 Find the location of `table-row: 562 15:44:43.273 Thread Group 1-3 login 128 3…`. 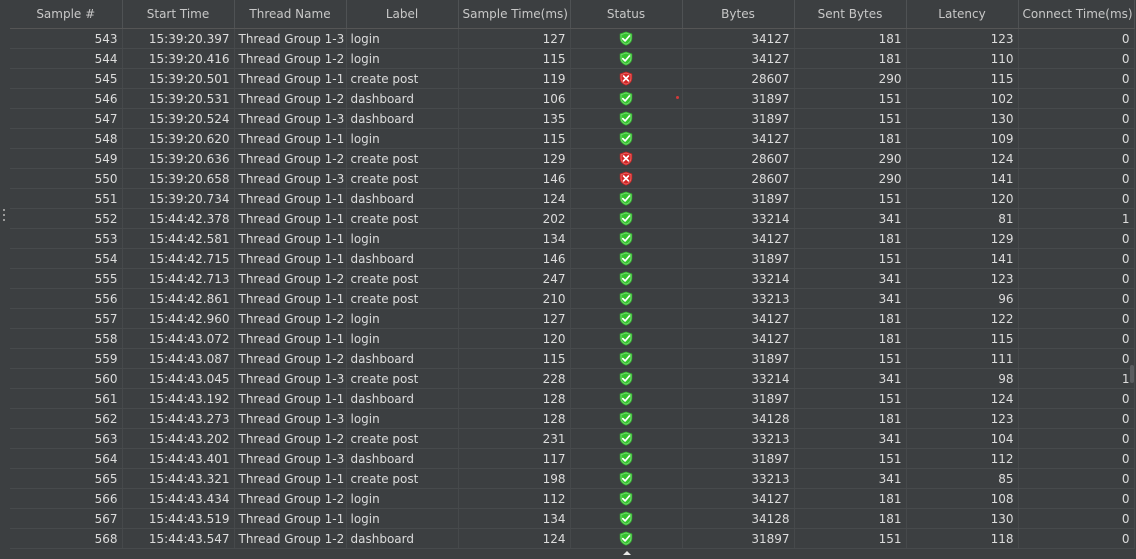

table-row: 562 15:44:43.273 Thread Group 1-3 login 128 3… is located at coordinates (572, 418).